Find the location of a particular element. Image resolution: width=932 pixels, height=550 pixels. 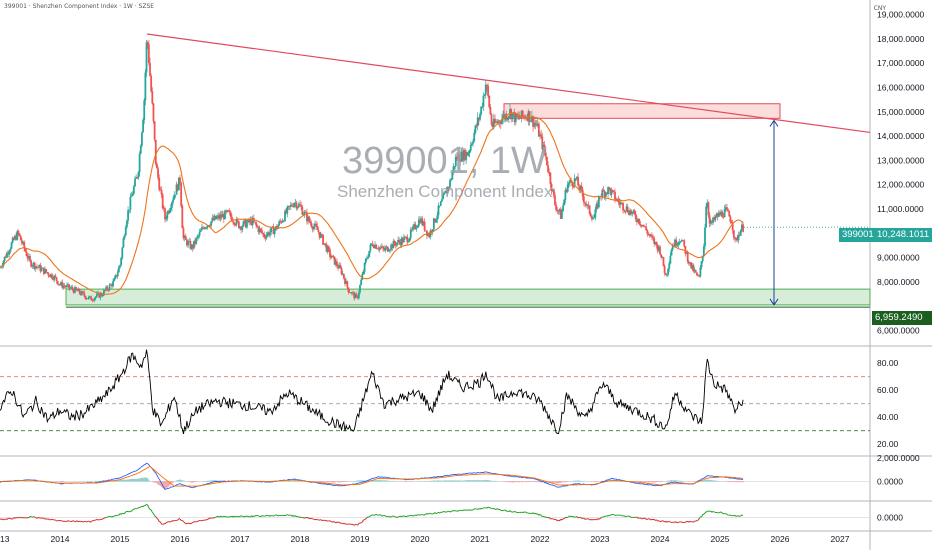

oscillator-pane is located at coordinates (435, 514).